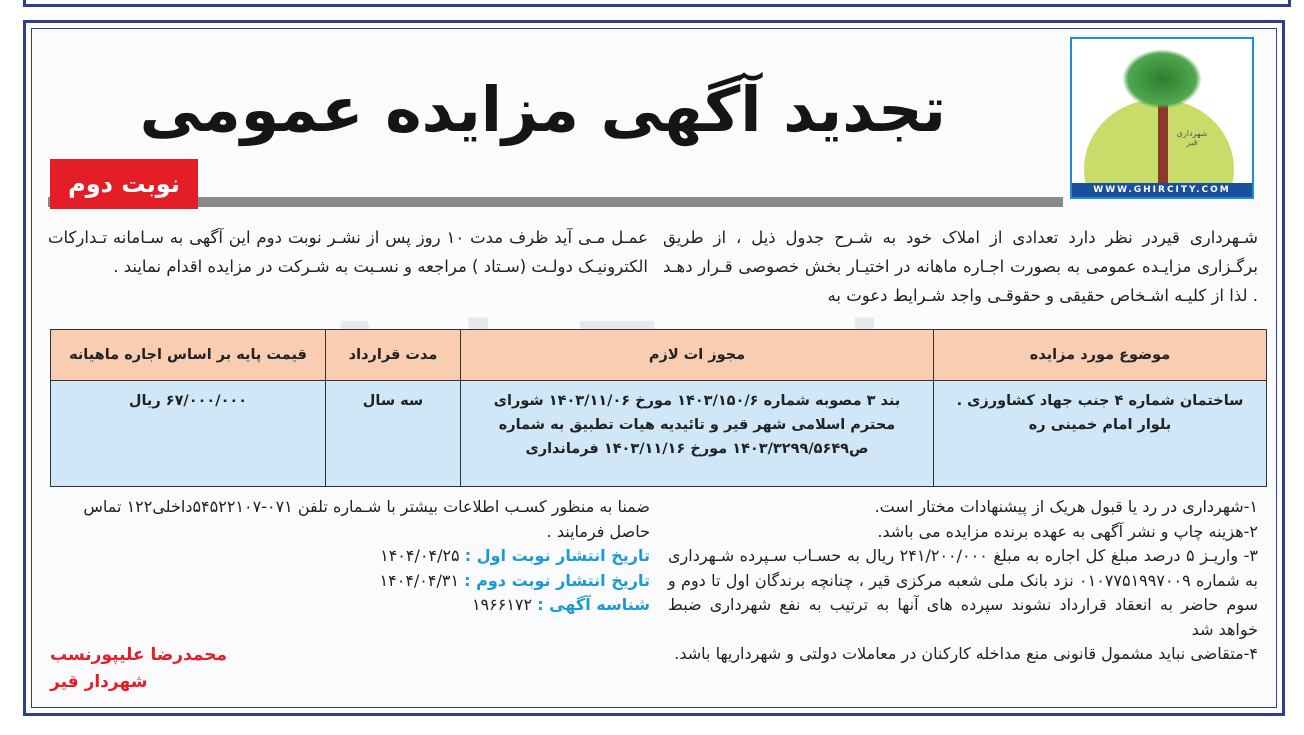  What do you see at coordinates (593, 604) in the screenshot?
I see `ad-id-label: شناسه آگهی :` at bounding box center [593, 604].